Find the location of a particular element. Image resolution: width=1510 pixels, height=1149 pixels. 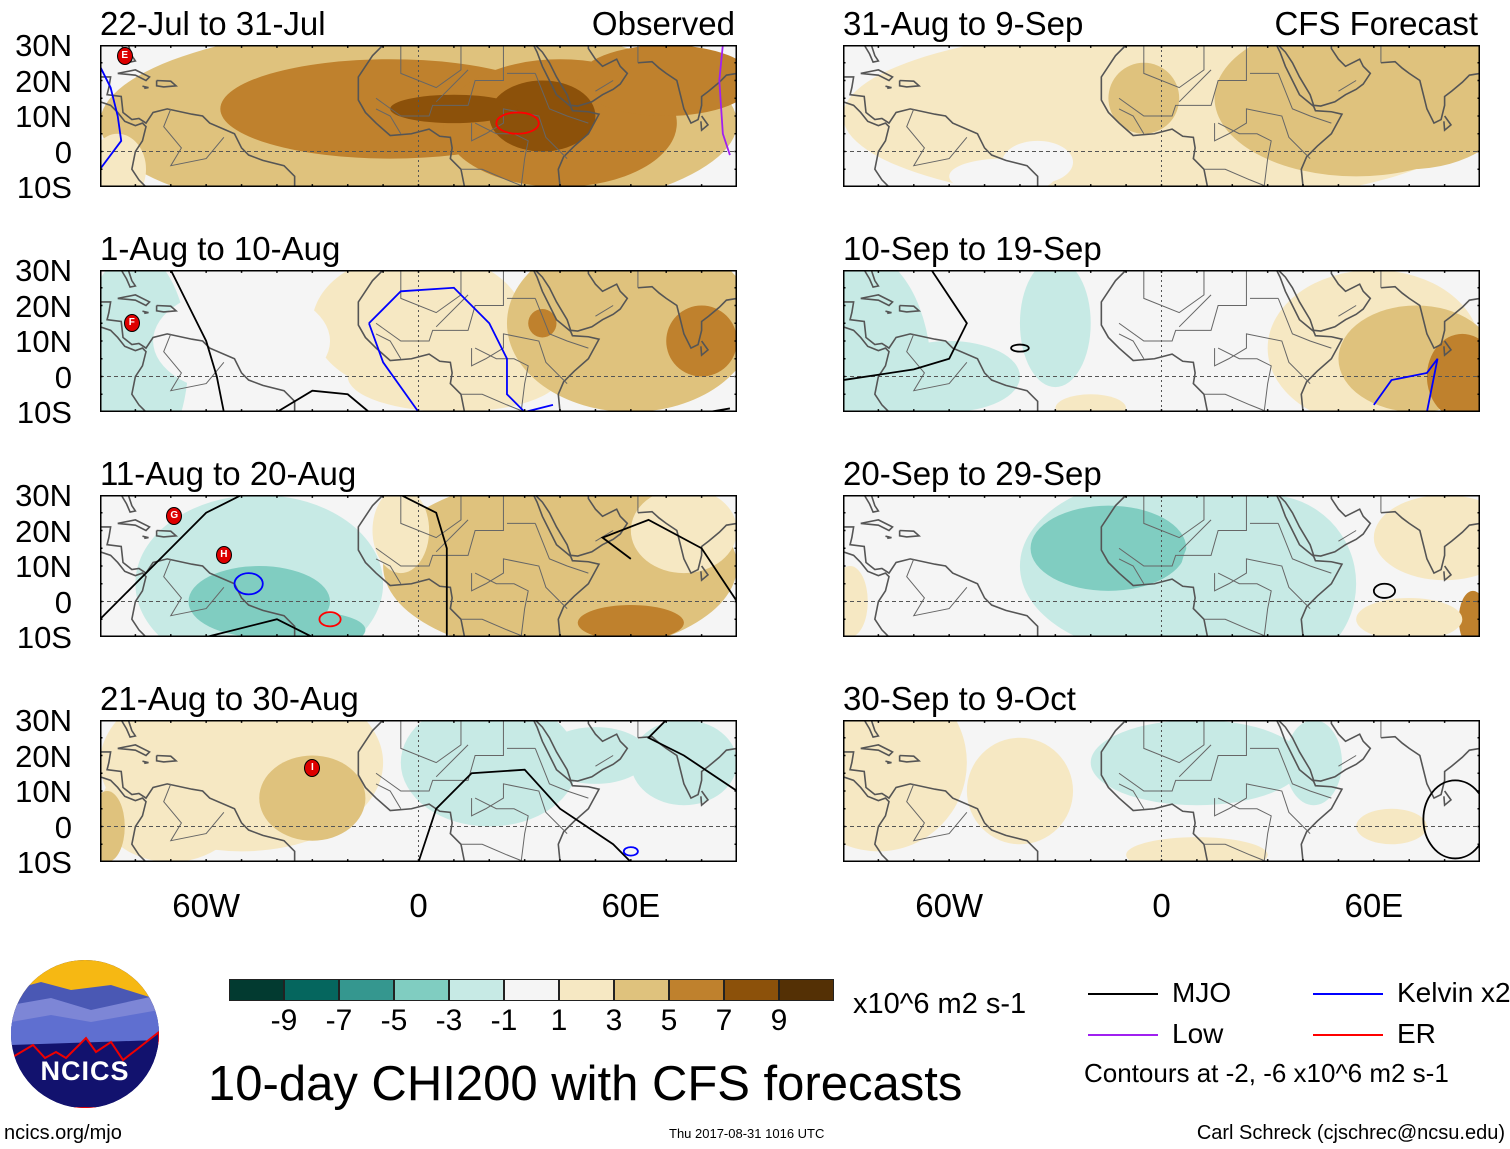

figure-title: 10-day CHI200 with CFS forecasts is located at coordinates (585, 1084).